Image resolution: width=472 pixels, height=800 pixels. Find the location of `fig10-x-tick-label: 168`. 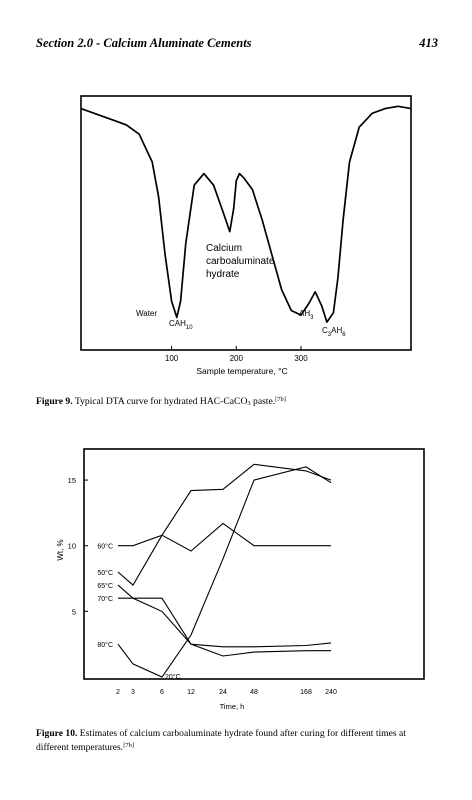

fig10-x-tick-label: 168 is located at coordinates (306, 692).